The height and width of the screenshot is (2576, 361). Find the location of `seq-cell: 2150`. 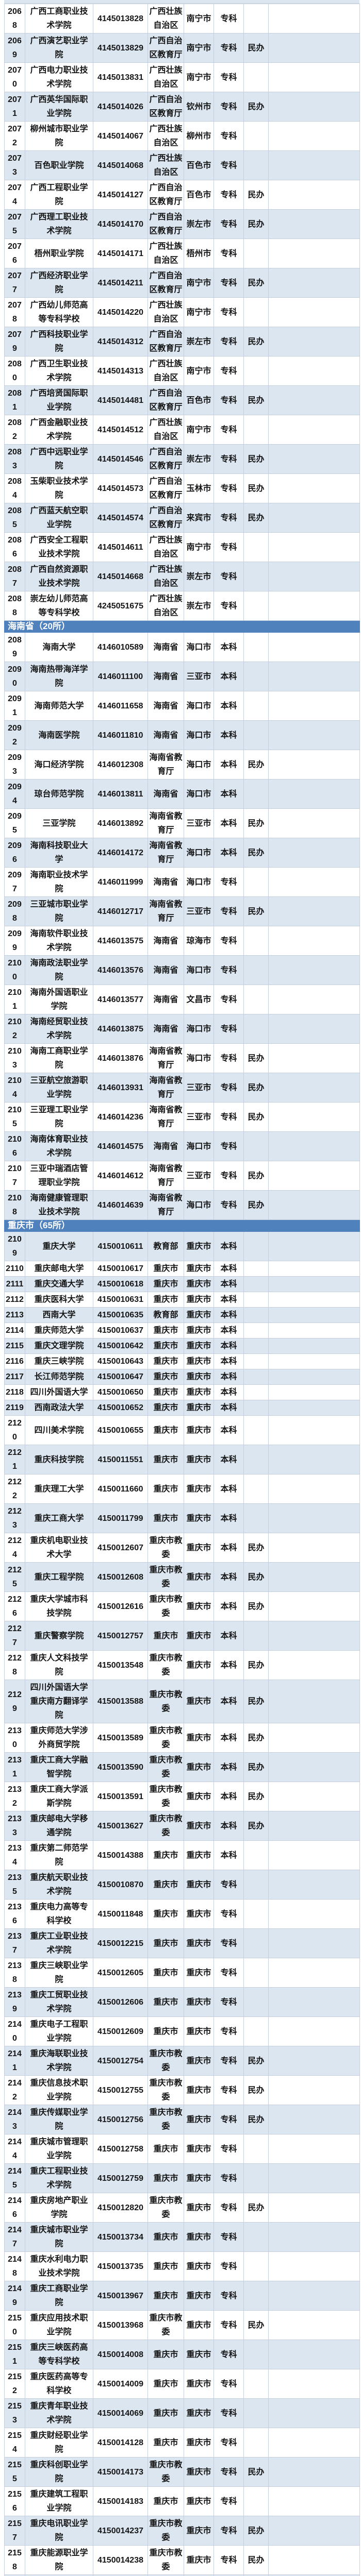

seq-cell: 2150 is located at coordinates (14, 2325).